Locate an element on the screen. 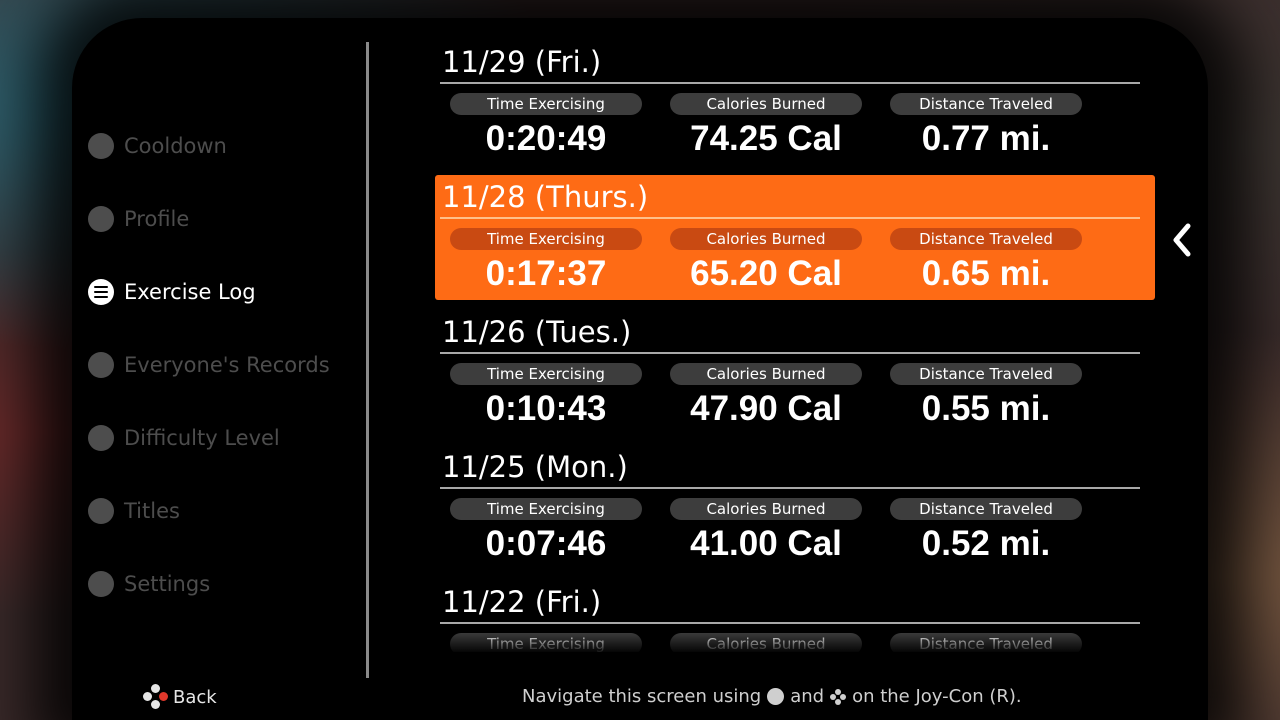 This screenshot has height=720, width=1280. stat-value: 0:07:46 is located at coordinates (546, 543).